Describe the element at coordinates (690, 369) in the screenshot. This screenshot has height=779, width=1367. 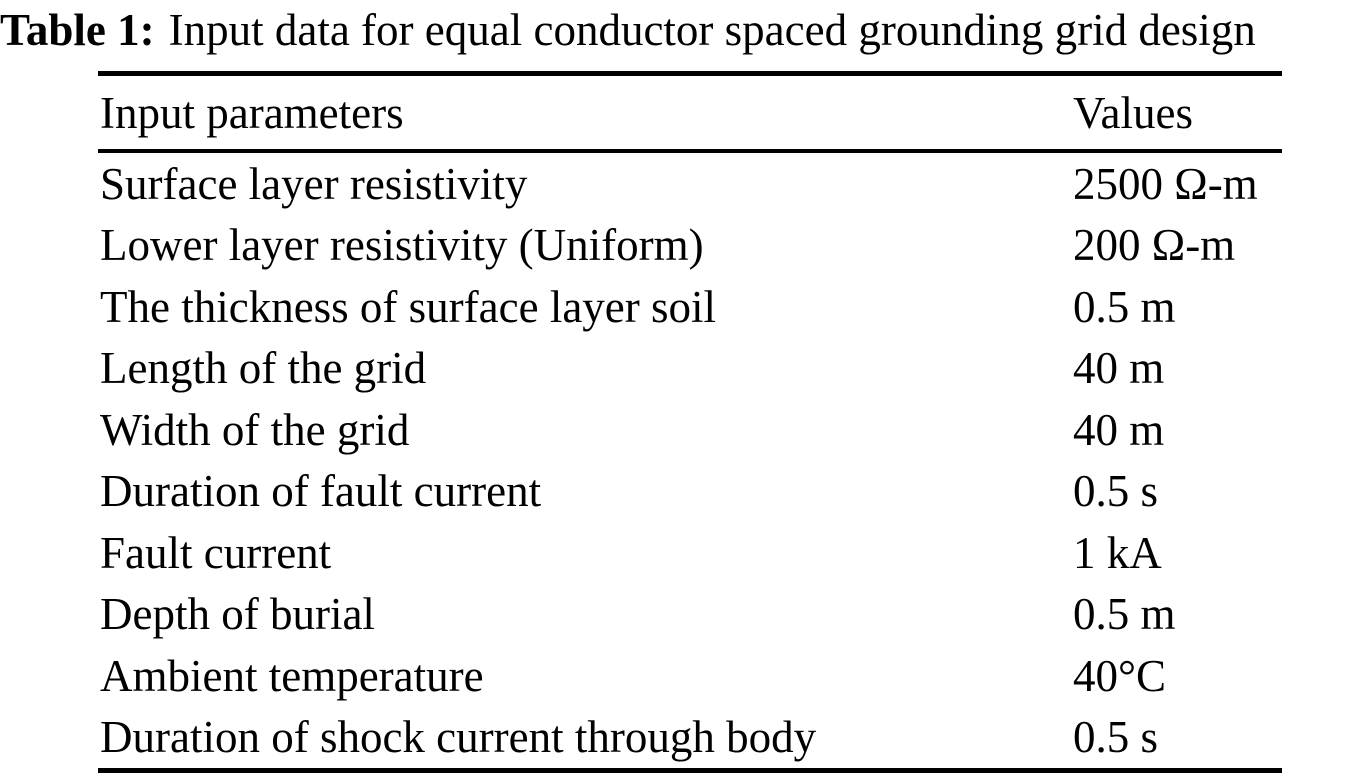
I see `table-row: Length of the grid 40 m` at that location.